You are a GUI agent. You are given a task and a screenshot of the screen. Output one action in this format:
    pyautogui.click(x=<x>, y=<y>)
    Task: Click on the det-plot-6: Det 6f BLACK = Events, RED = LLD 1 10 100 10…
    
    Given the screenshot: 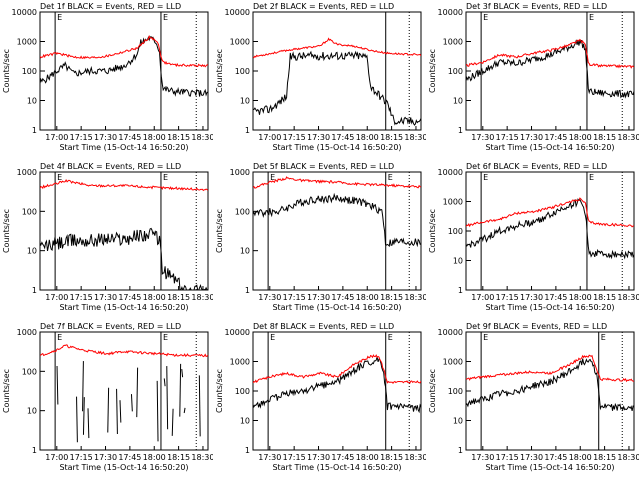 What is the action you would take?
    pyautogui.click(x=533, y=237)
    